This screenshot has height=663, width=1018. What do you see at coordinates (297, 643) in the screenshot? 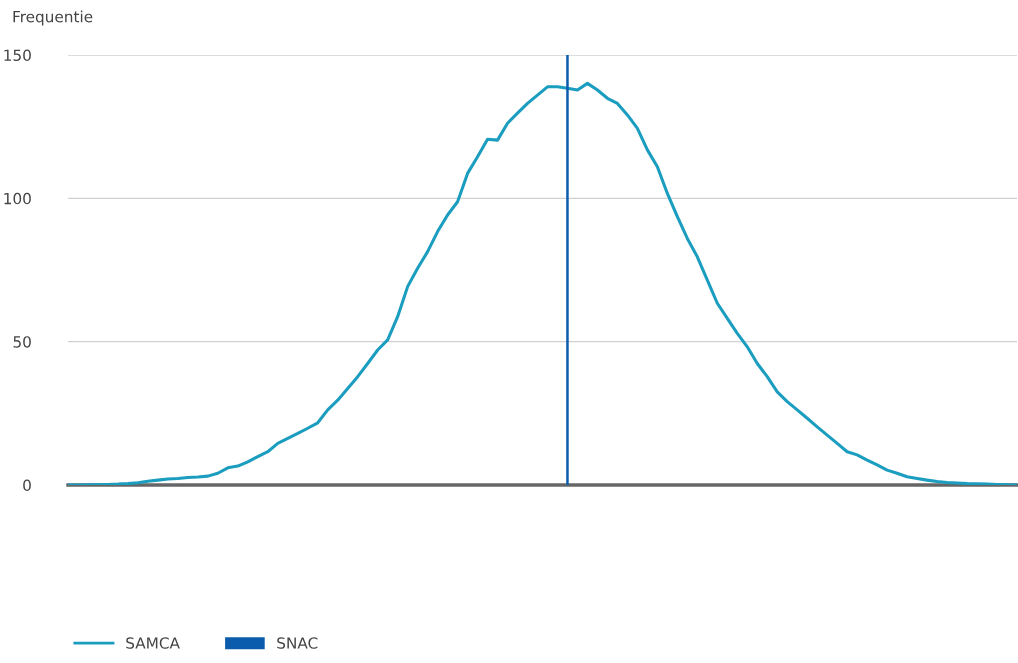
I see `legend-label: SNAC` at bounding box center [297, 643].